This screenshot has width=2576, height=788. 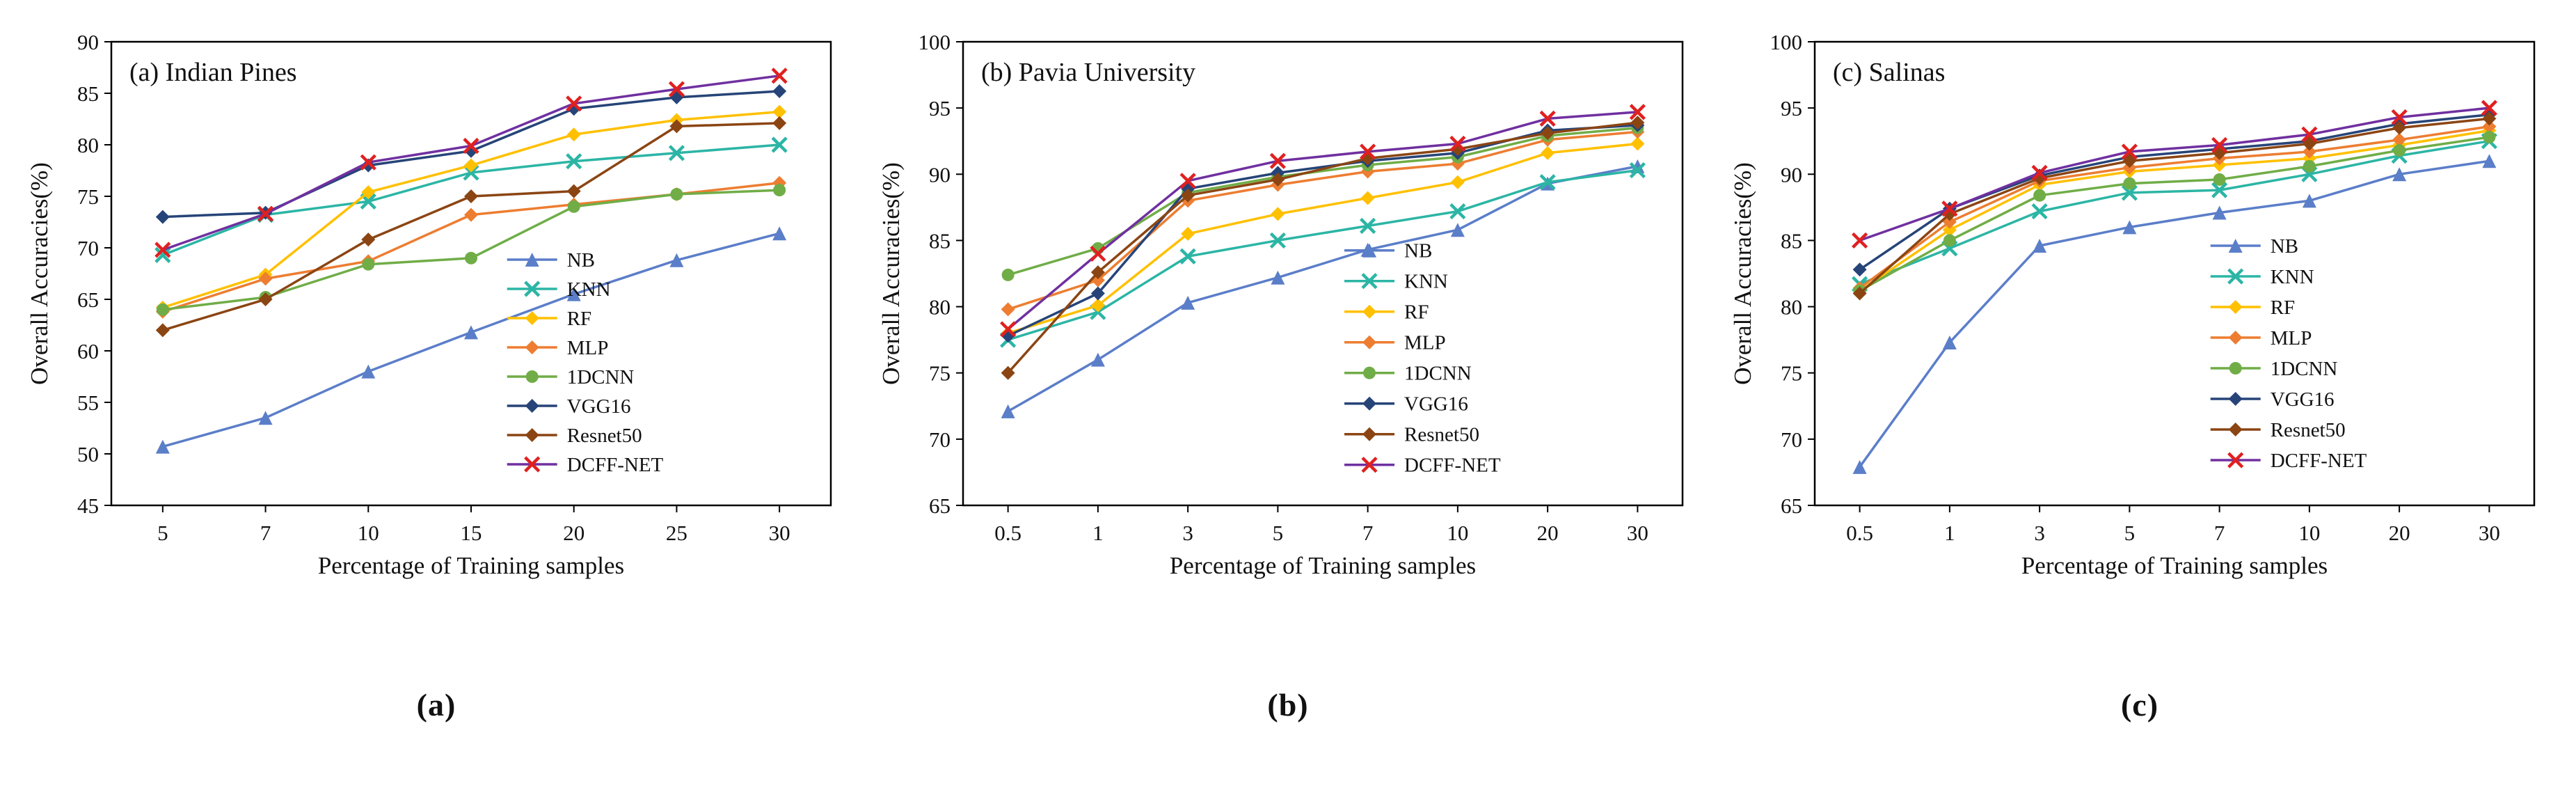 What do you see at coordinates (88, 42) in the screenshot?
I see `y-tick-label: 90` at bounding box center [88, 42].